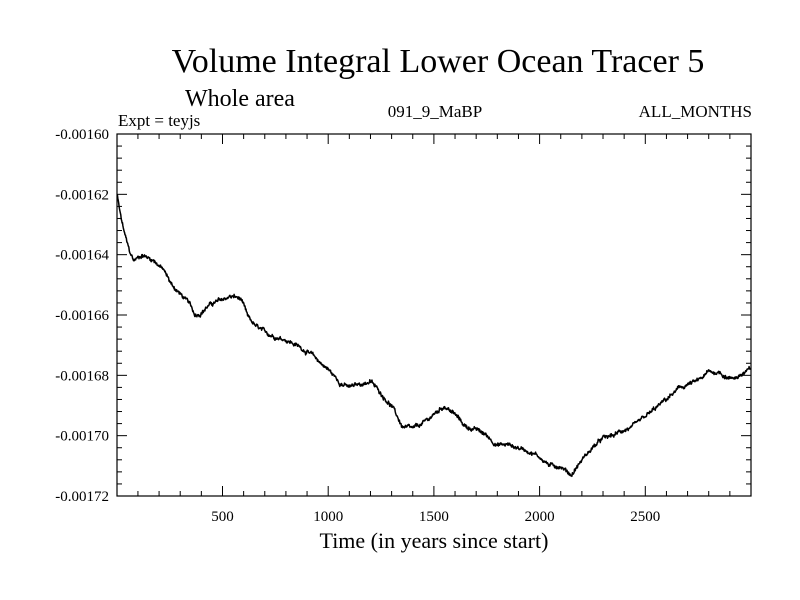 The height and width of the screenshot is (600, 800). I want to click on expt-label: Expt = teyjs, so click(159, 120).